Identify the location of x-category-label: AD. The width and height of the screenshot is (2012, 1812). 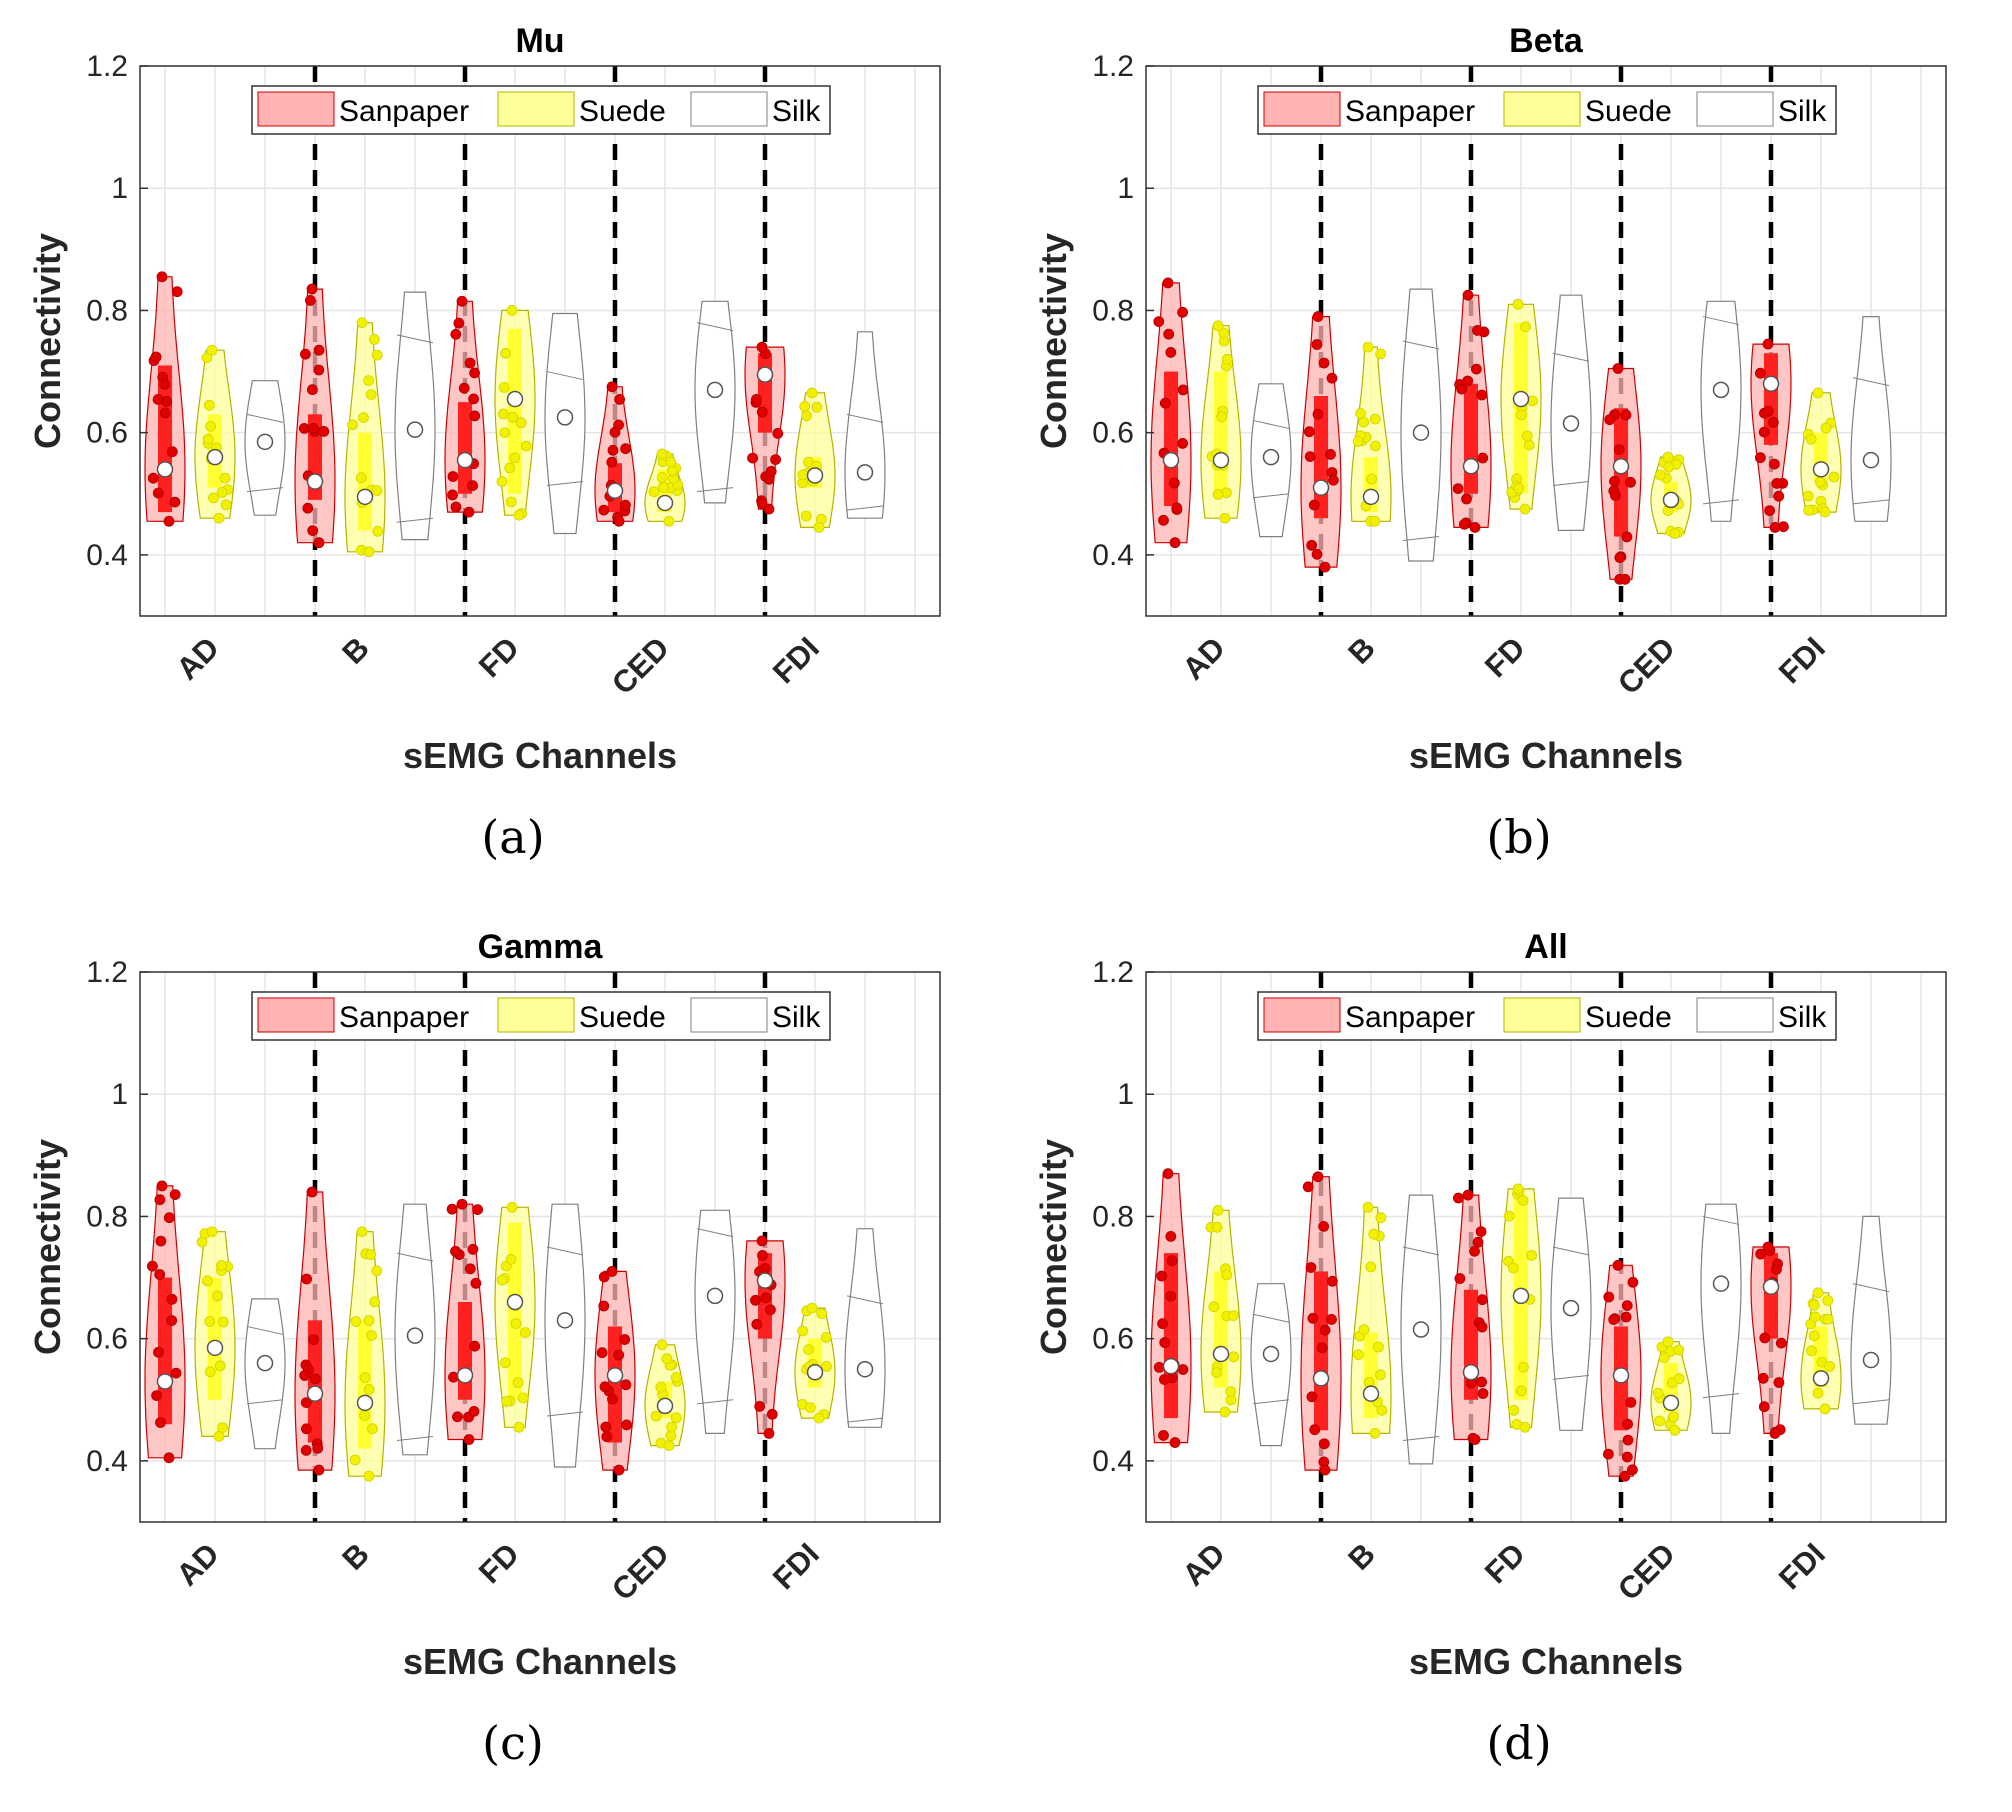
(198, 1564).